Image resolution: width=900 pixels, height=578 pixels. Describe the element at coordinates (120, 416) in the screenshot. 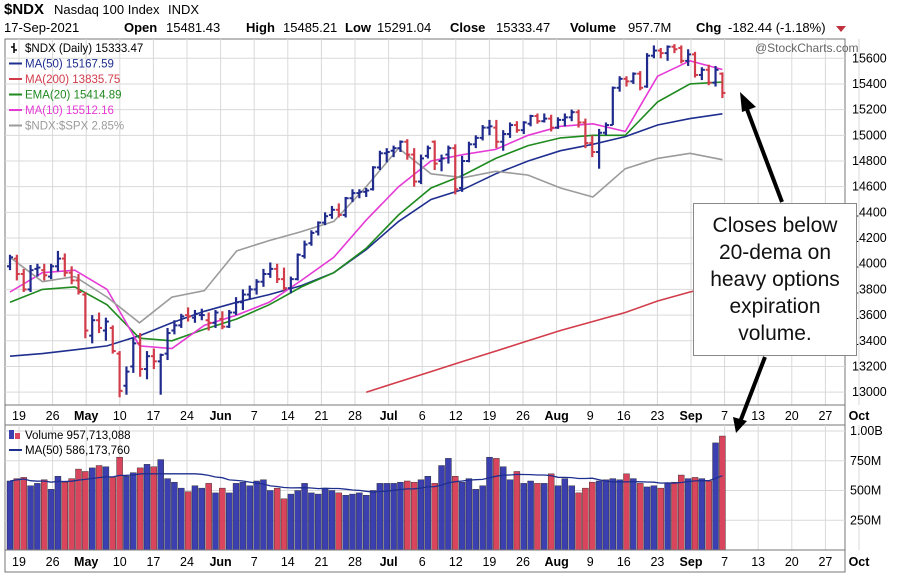

I see `x-tick-label: 10` at that location.